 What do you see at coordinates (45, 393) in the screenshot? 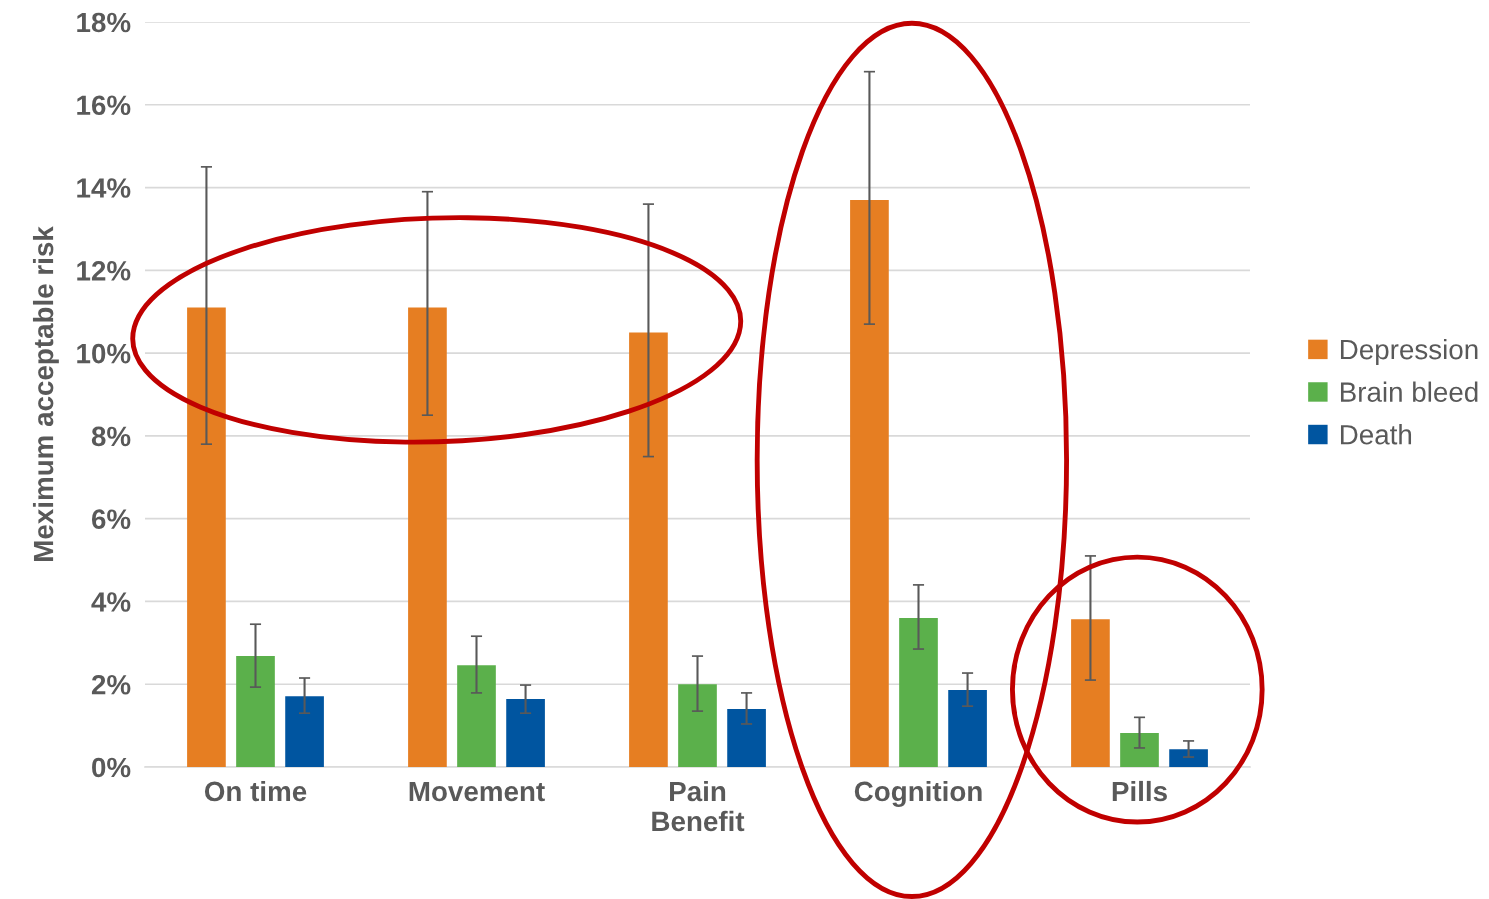
I see `y-axis-title: Meximum acceptable risk` at bounding box center [45, 393].